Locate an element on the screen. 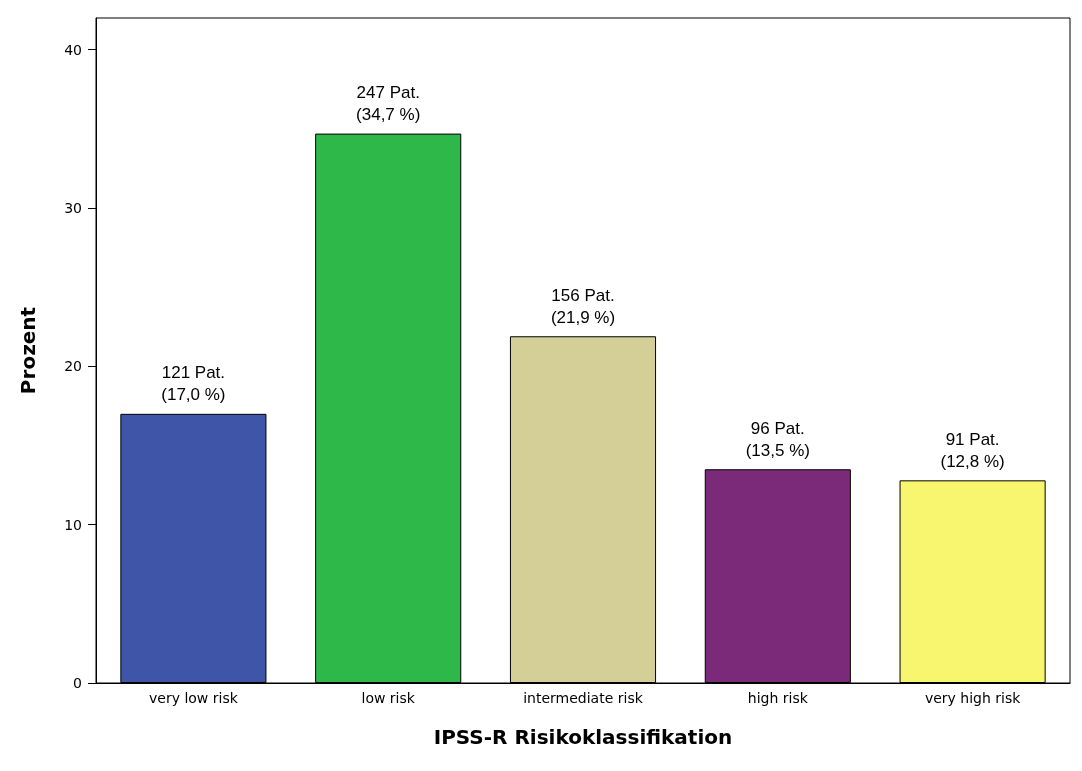  x-tick-label: very high risk is located at coordinates (973, 698).